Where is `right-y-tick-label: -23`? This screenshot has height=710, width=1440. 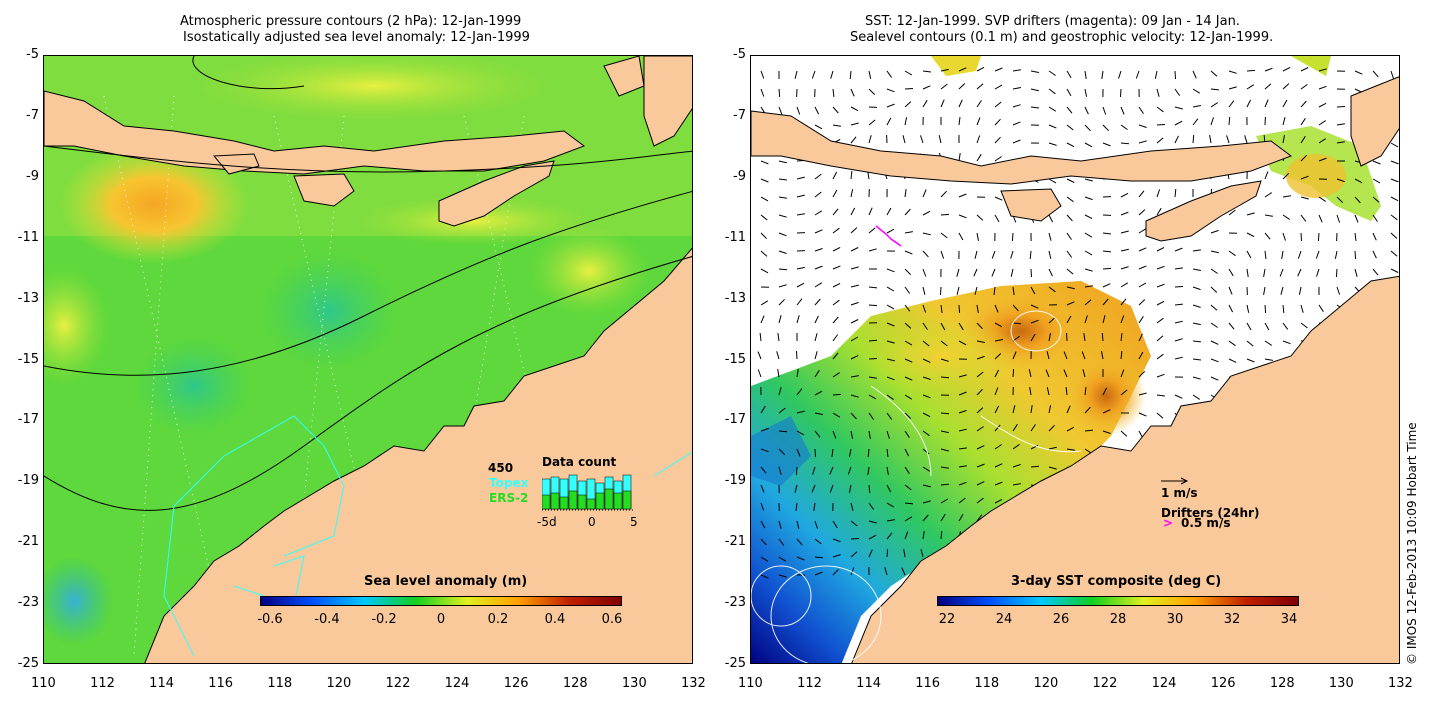
right-y-tick-label: -23 is located at coordinates (735, 603).